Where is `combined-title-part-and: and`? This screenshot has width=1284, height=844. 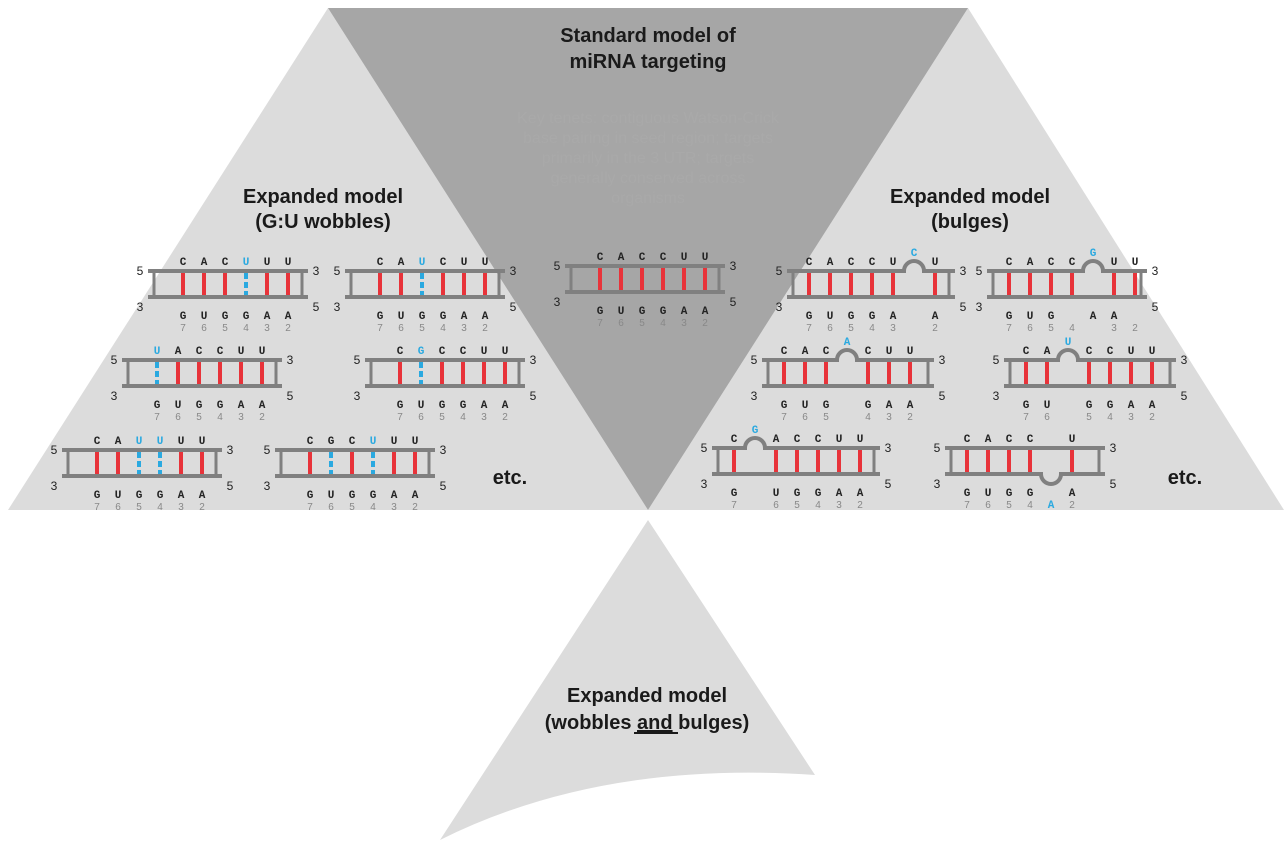 combined-title-part-and: and is located at coordinates (655, 723).